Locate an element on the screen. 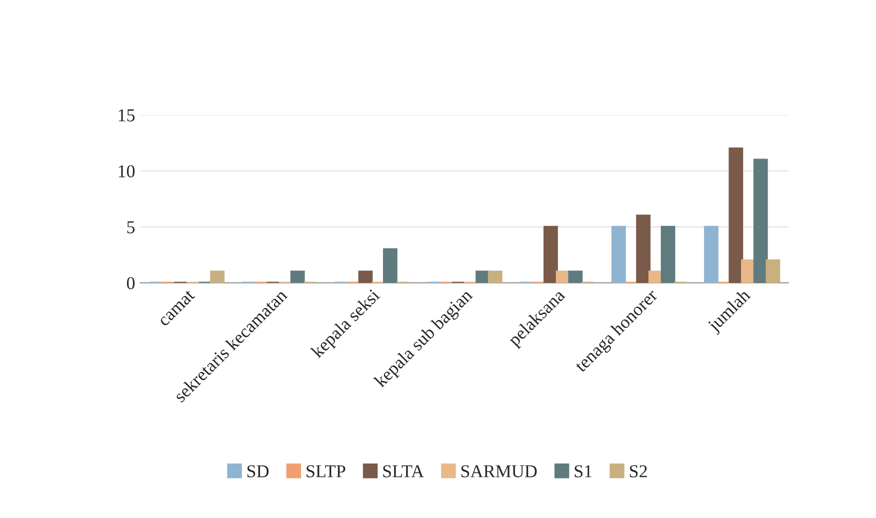  legend-label: SLTP is located at coordinates (326, 471).